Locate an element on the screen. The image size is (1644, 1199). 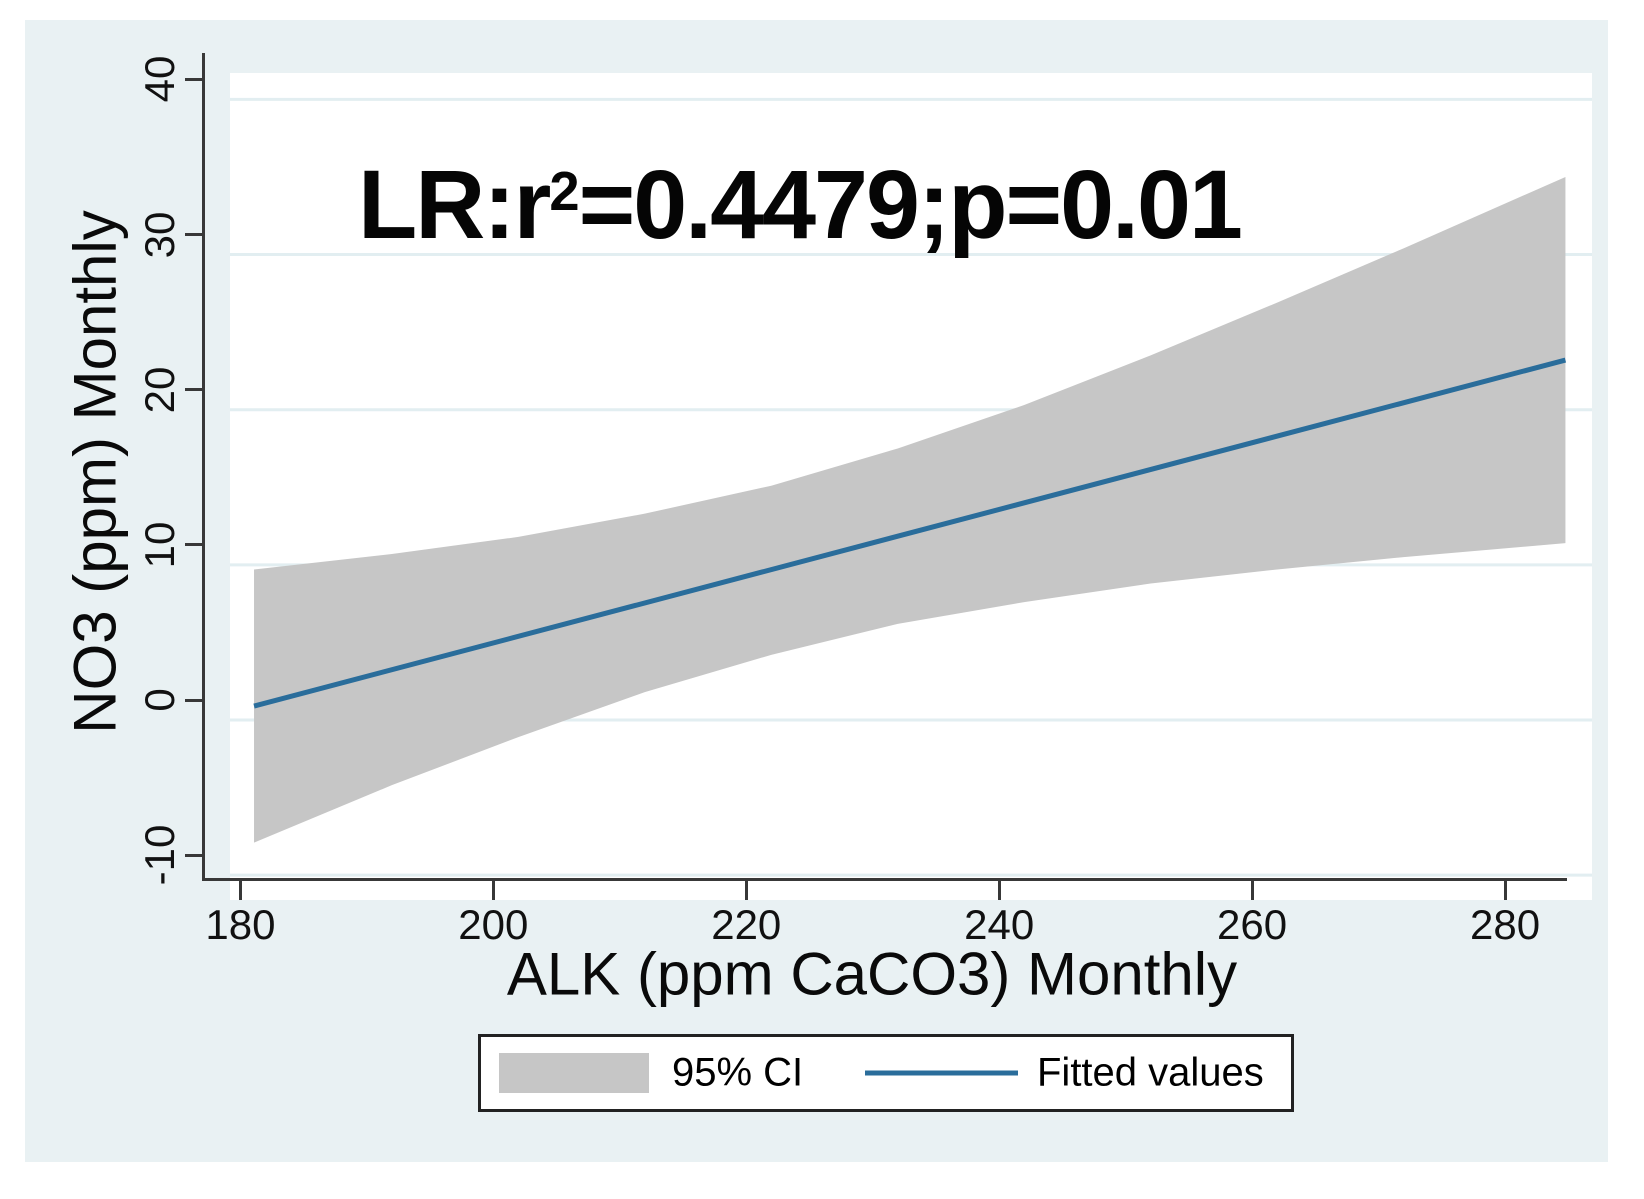
legend-box: 95% CI Fitted values is located at coordinates (886, 1073).